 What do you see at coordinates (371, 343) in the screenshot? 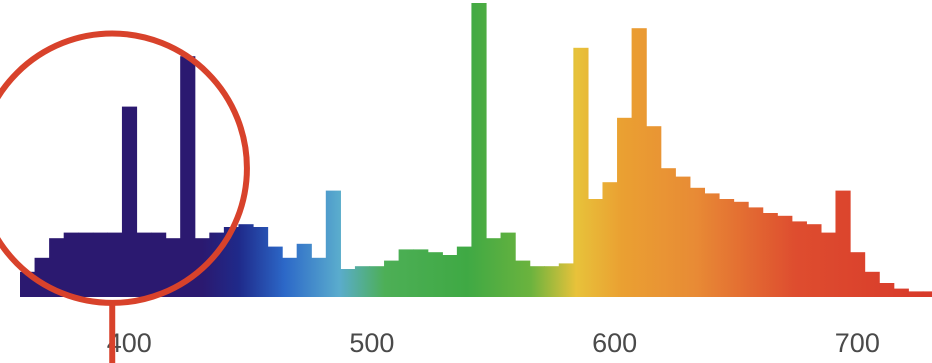
I see `x-tick-label: 500` at bounding box center [371, 343].